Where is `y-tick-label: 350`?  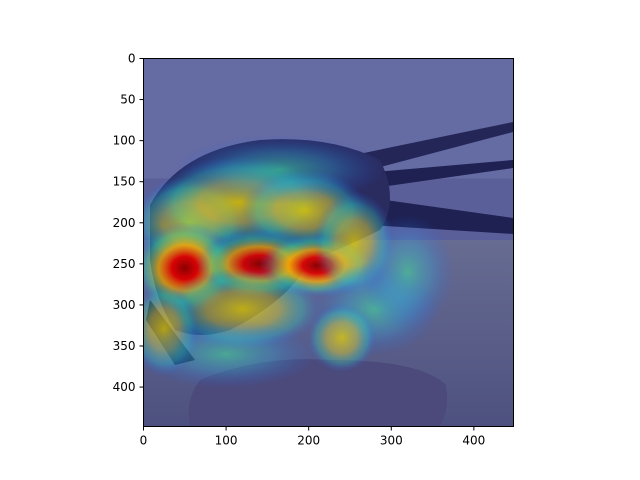 y-tick-label: 350 is located at coordinates (124, 346).